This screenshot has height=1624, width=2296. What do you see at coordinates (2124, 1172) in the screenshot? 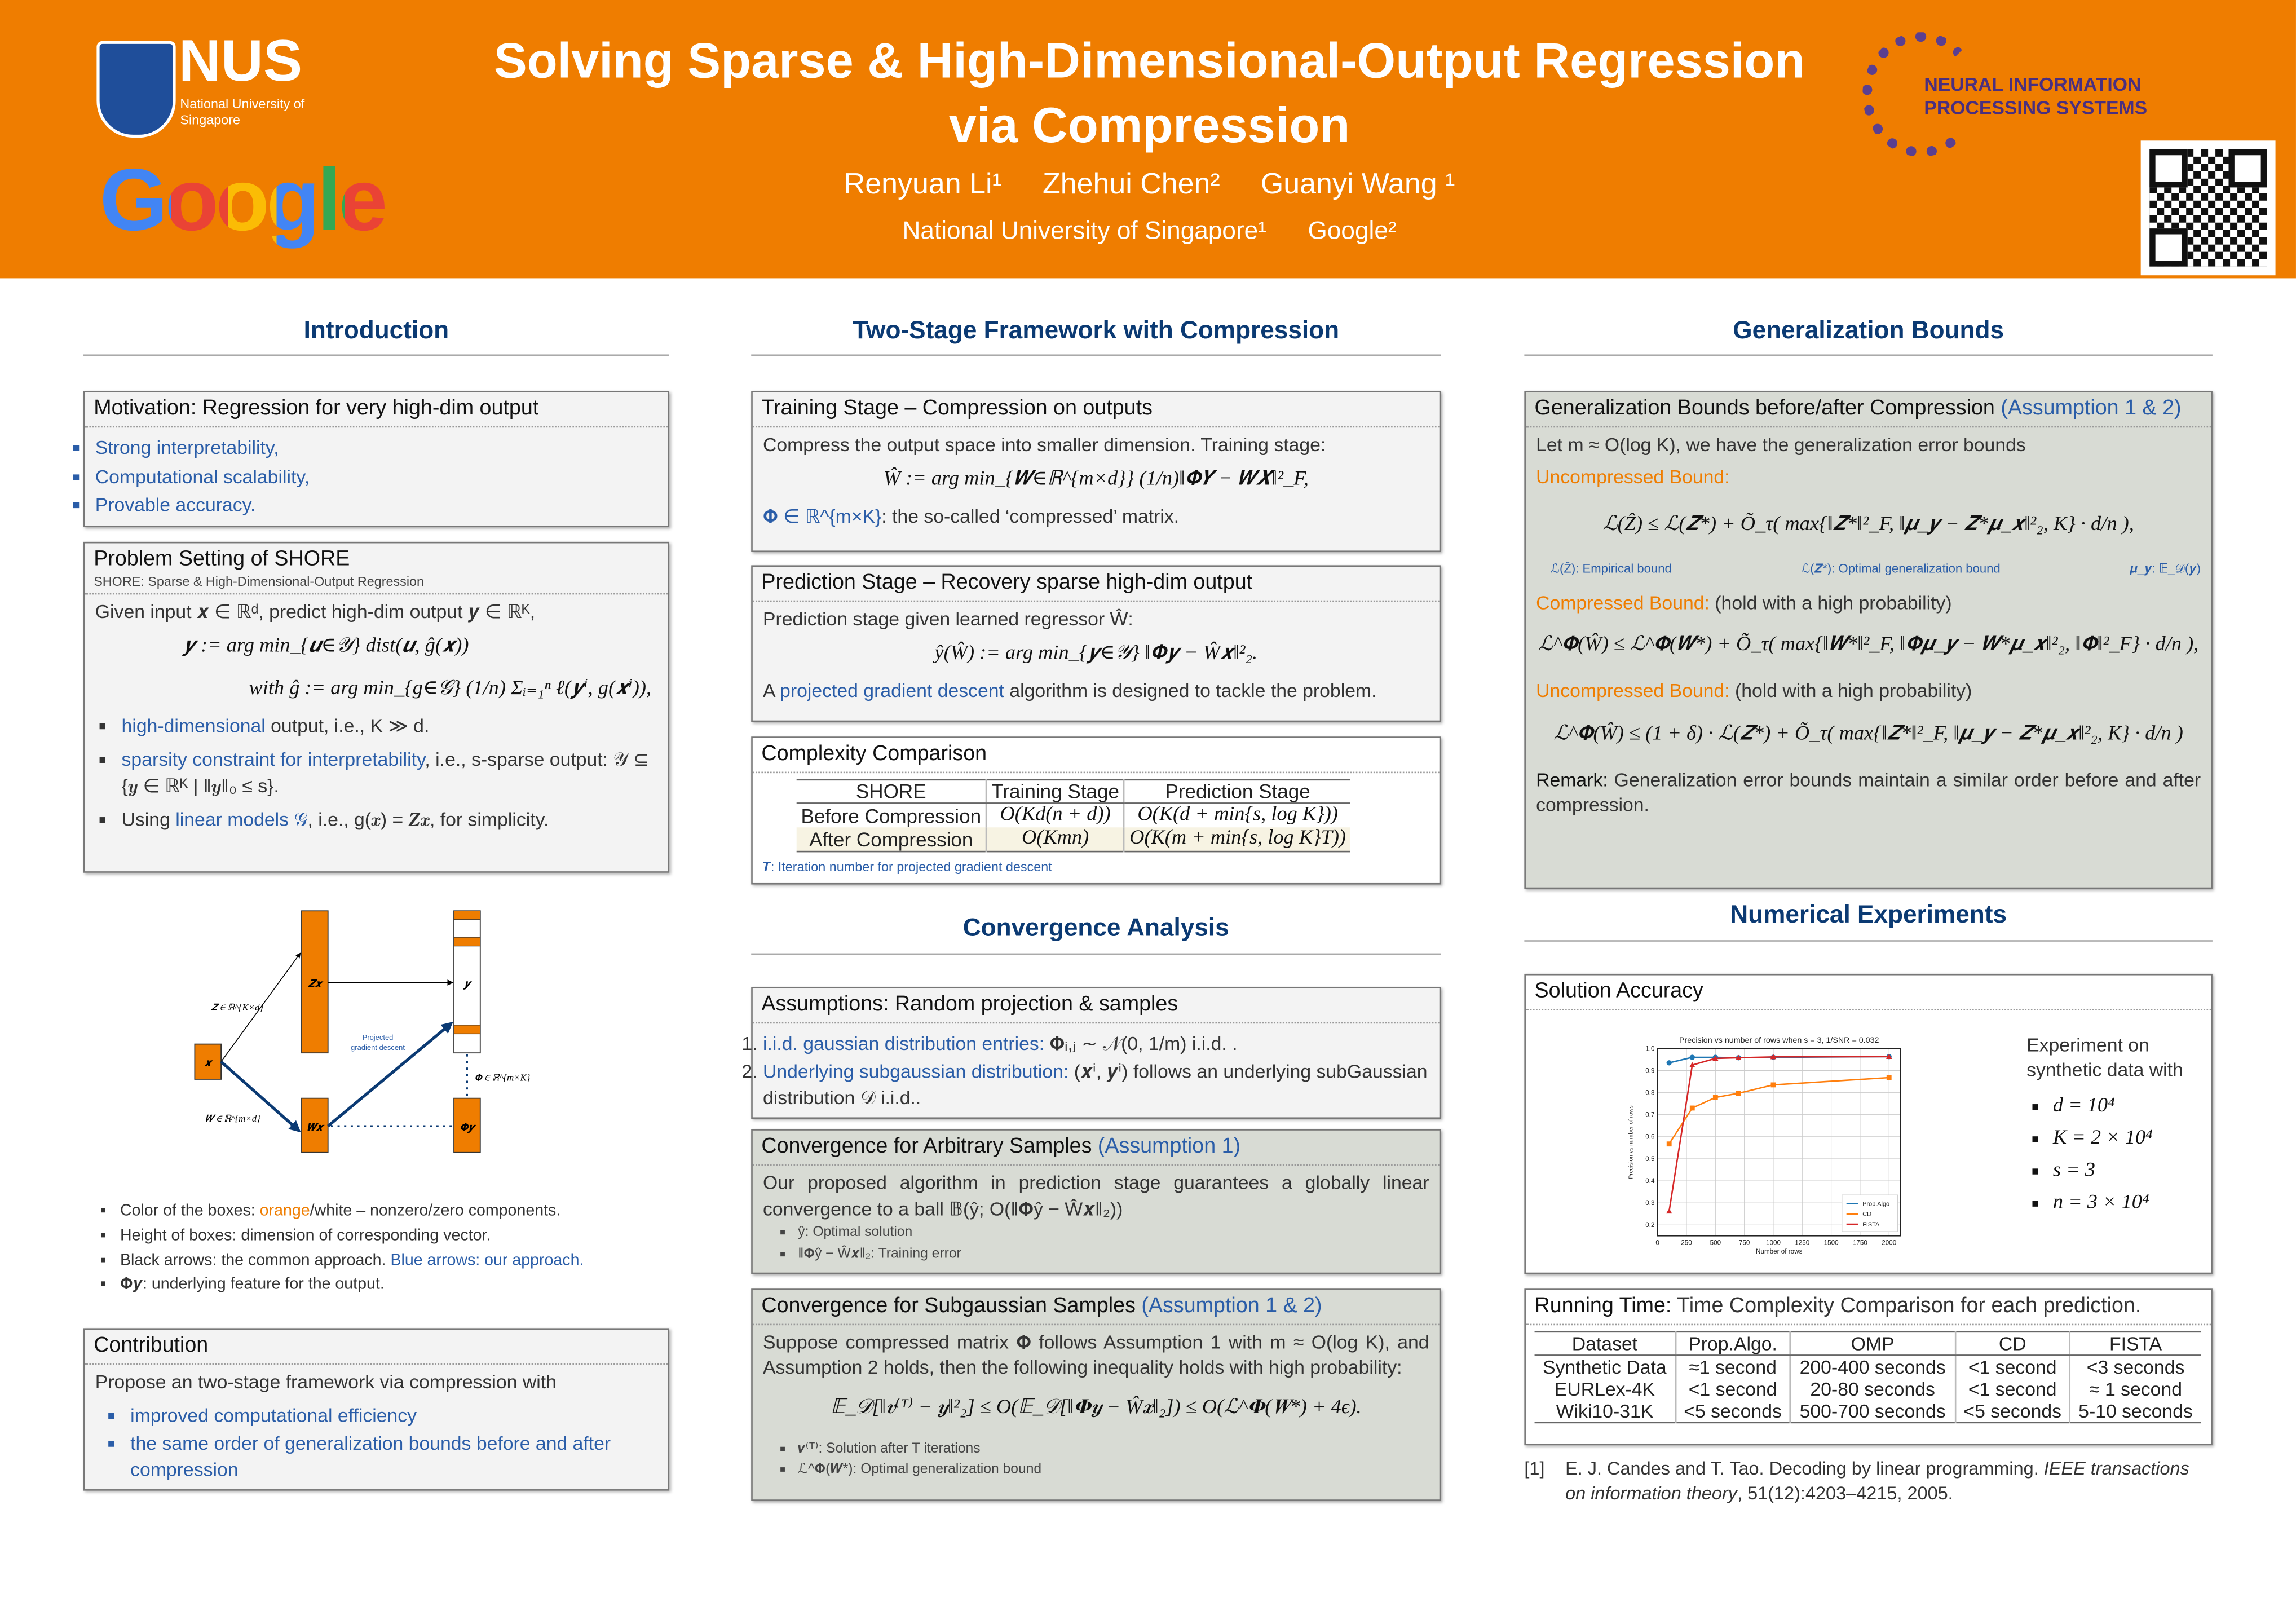
I see `param-item: s = 3` at bounding box center [2124, 1172].